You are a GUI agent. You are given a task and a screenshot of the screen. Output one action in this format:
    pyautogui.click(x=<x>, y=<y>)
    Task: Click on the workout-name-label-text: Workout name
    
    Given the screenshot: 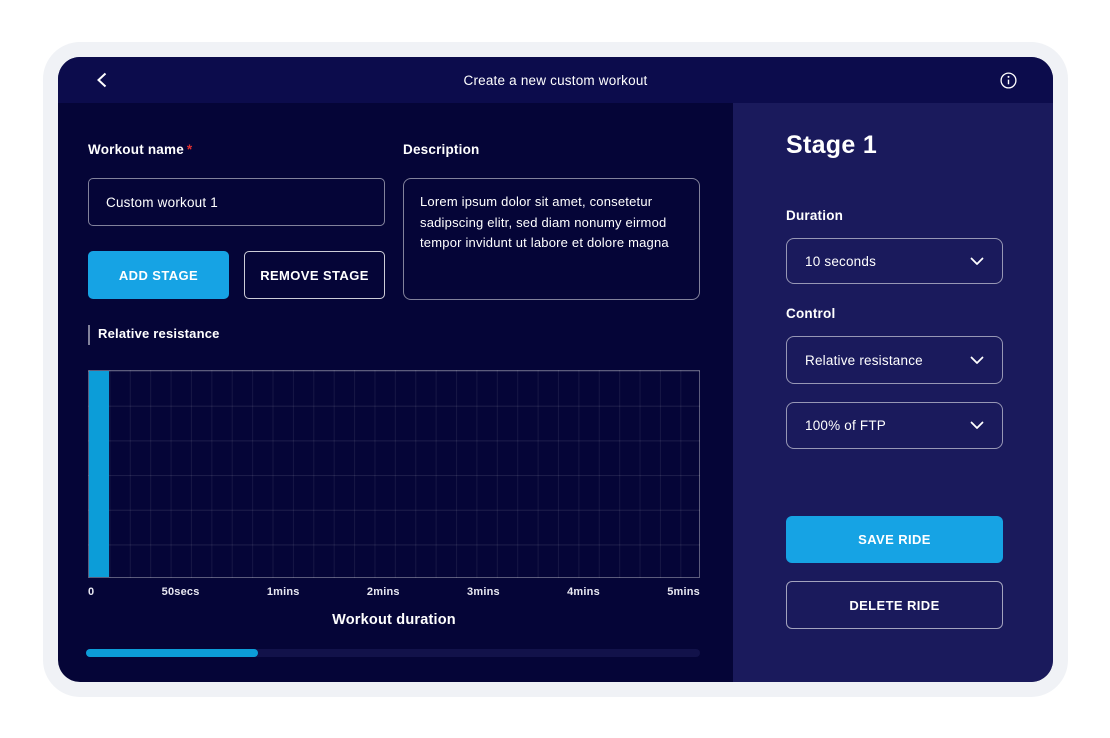 What is the action you would take?
    pyautogui.click(x=136, y=149)
    